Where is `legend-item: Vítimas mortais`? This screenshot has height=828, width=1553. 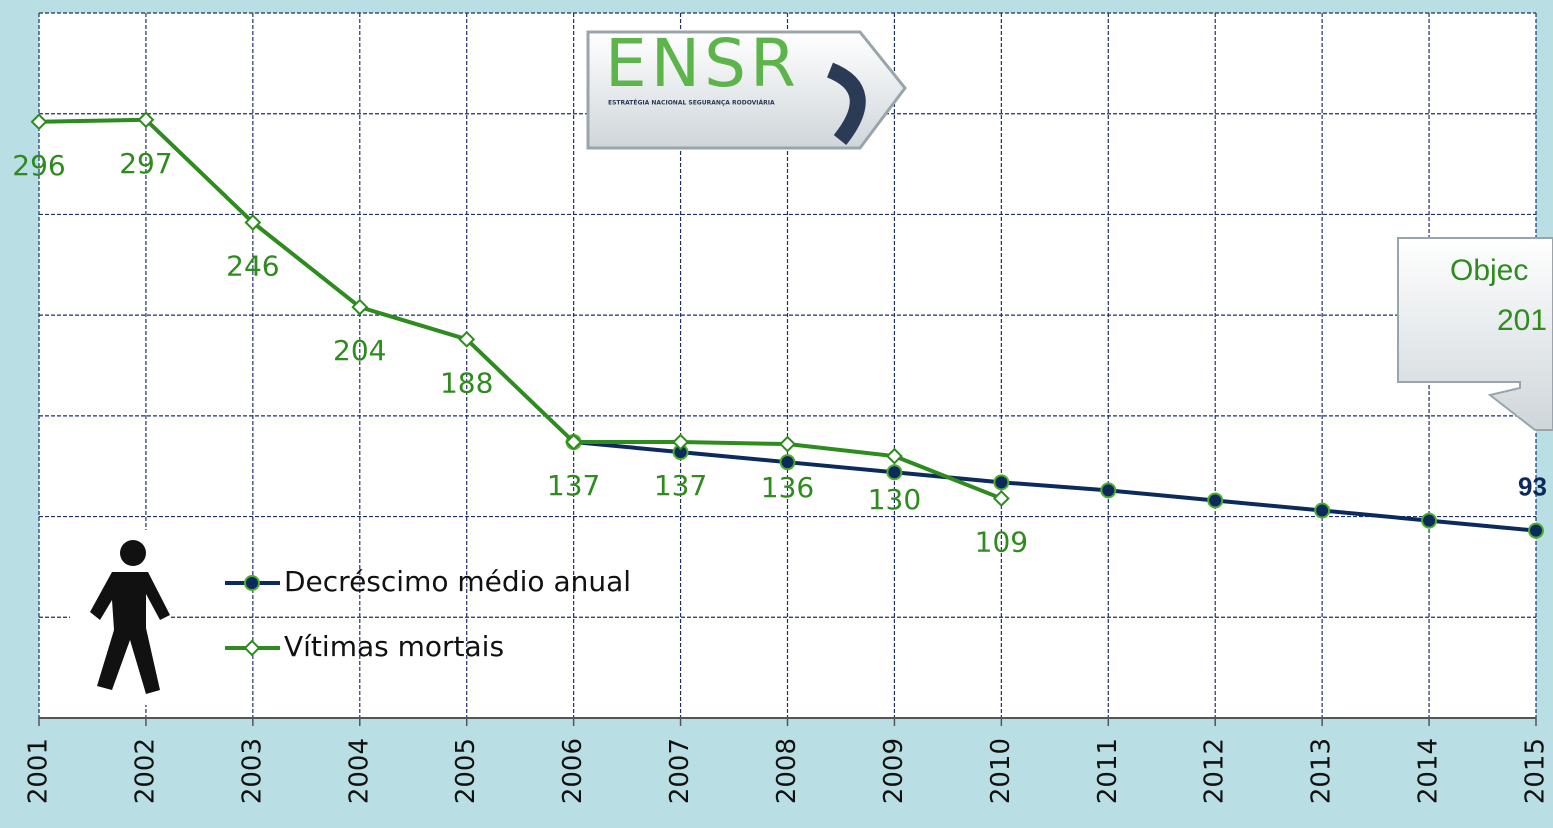
legend-item: Vítimas mortais is located at coordinates (364, 646).